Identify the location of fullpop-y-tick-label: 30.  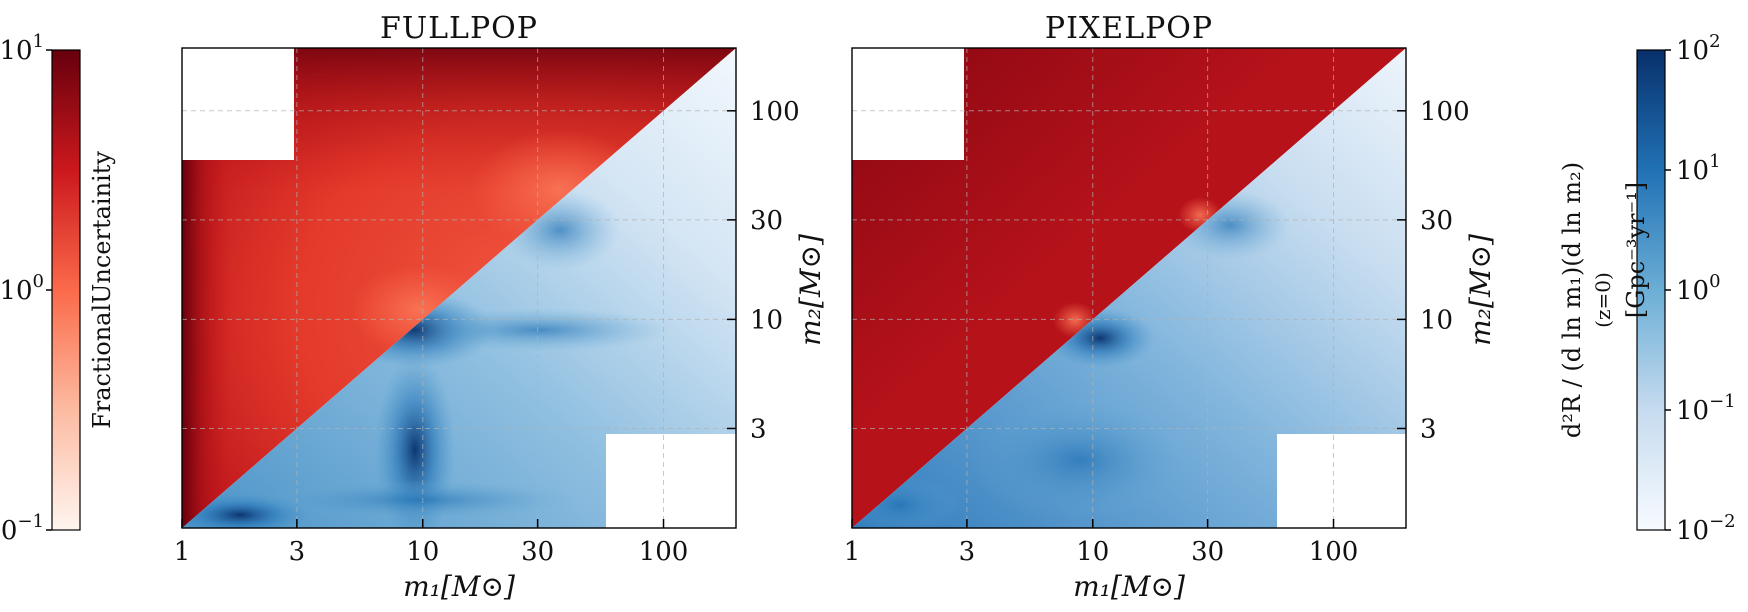
(766, 221).